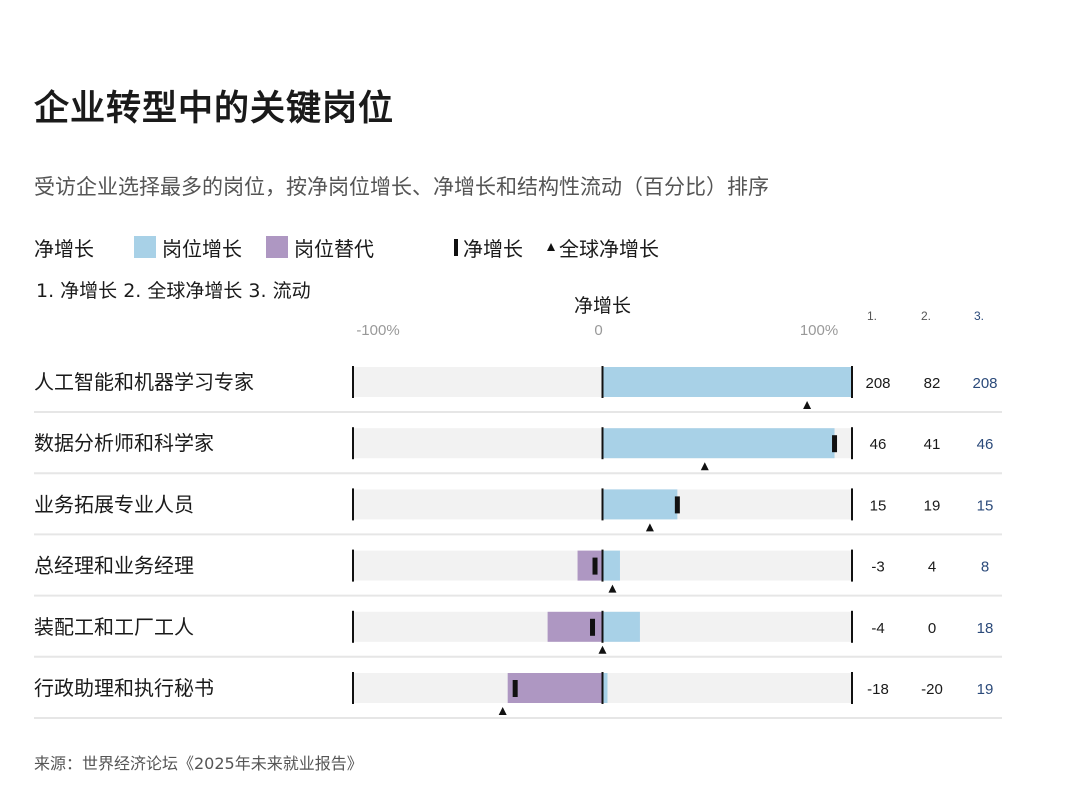 This screenshot has height=810, width=1080. I want to click on net-tick-icon, so click(456, 247).